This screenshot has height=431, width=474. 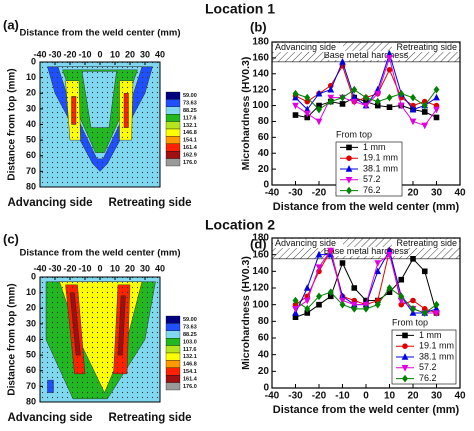 What do you see at coordinates (190, 342) in the screenshot?
I see `colorbar-label: 103.0` at bounding box center [190, 342].